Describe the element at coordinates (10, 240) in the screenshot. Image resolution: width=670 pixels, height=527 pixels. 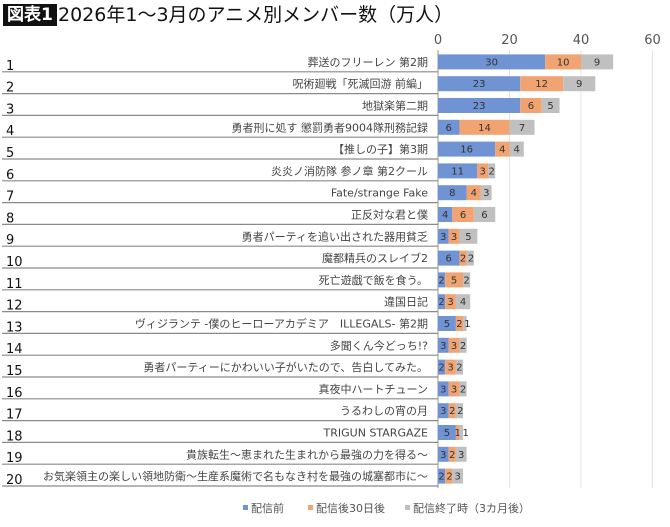
I see `rank-label: 9` at that location.